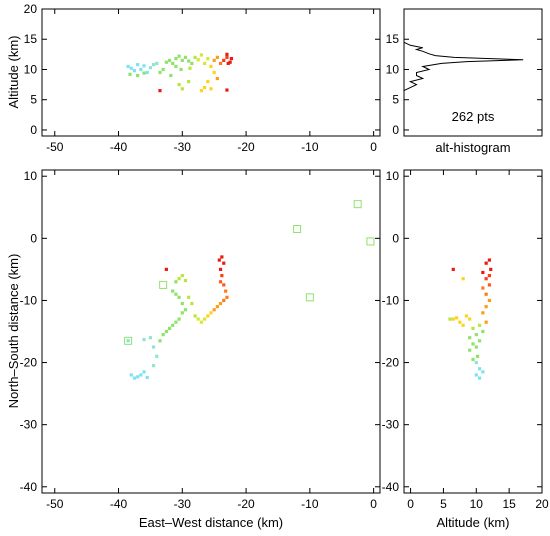 This screenshot has width=550, height=536. What do you see at coordinates (29, 425) in the screenshot?
I see `ns-vs-ew-ytick-label: -30` at bounding box center [29, 425].